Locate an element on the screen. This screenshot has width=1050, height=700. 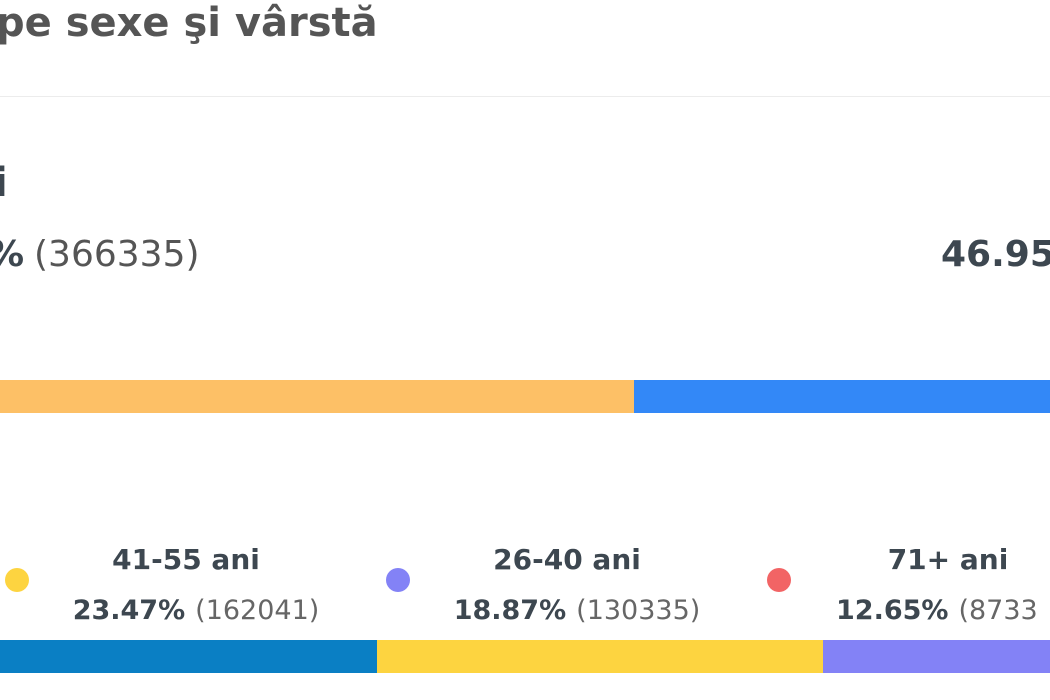
female-bar is located at coordinates (317, 396).